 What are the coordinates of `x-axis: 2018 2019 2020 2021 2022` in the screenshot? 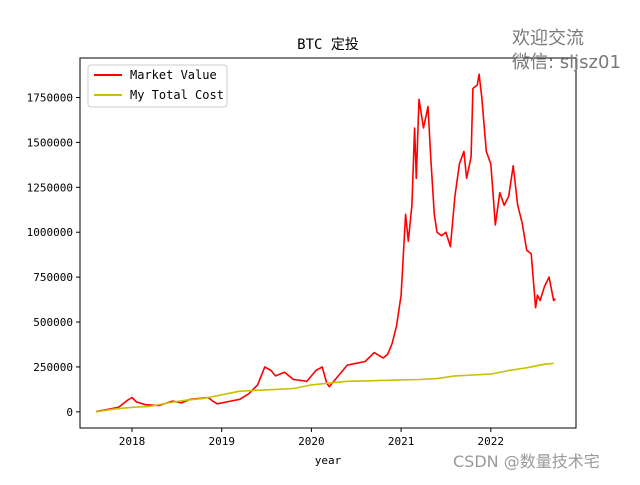 It's located at (311, 438).